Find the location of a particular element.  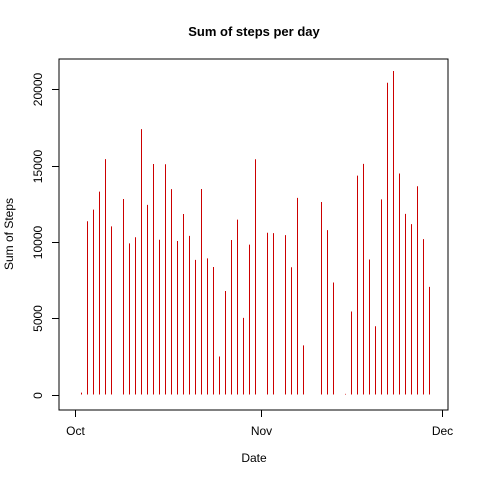

x-tick-label: Oct is located at coordinates (75, 431).